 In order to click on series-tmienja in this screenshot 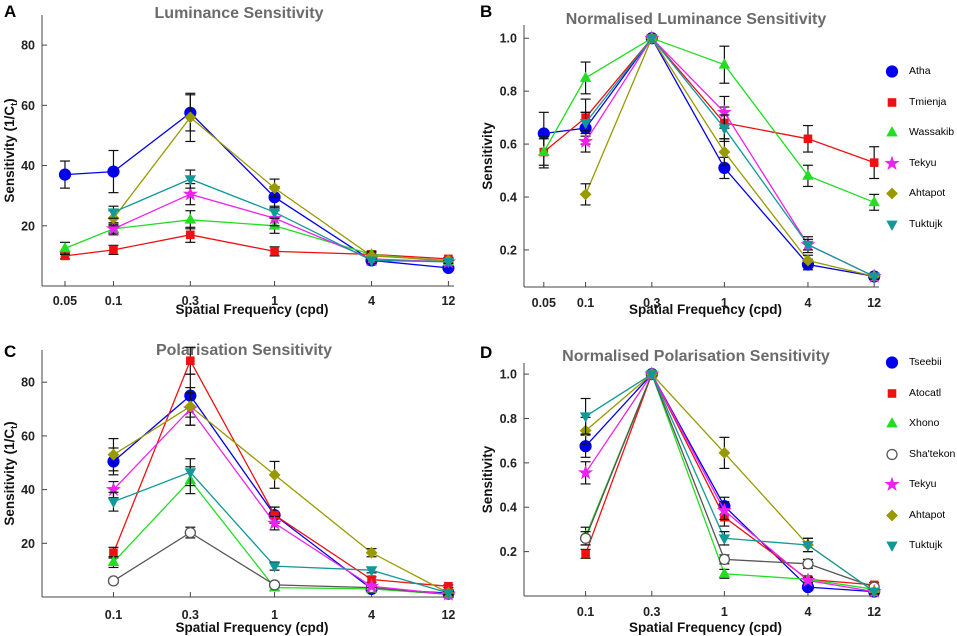, I will do `click(709, 106)`.